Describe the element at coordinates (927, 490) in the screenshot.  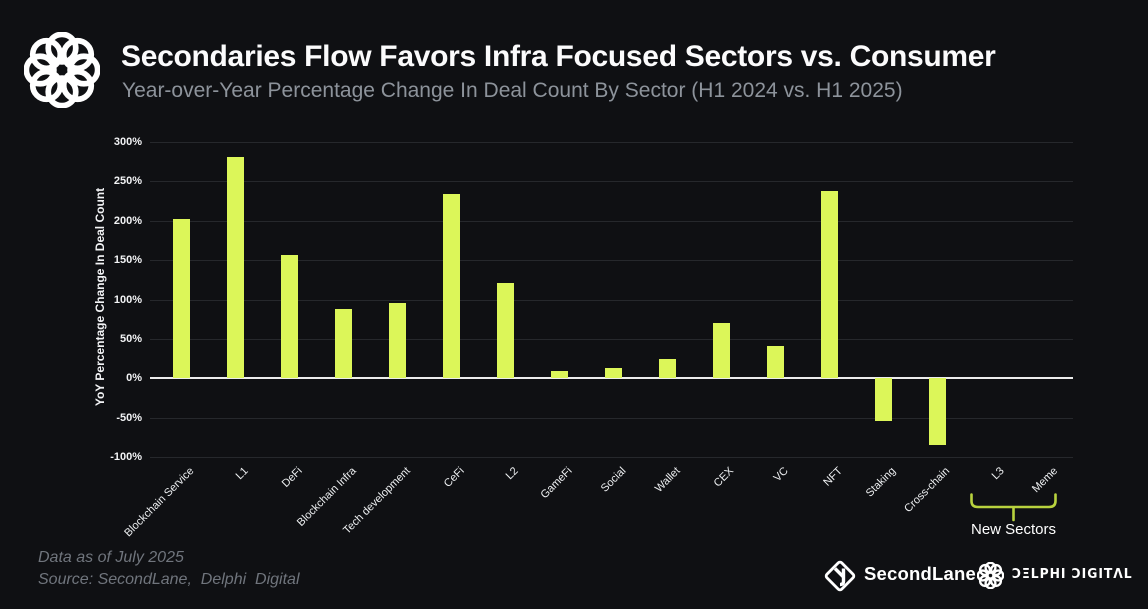
I see `x-tick-label: Cross-chain` at that location.